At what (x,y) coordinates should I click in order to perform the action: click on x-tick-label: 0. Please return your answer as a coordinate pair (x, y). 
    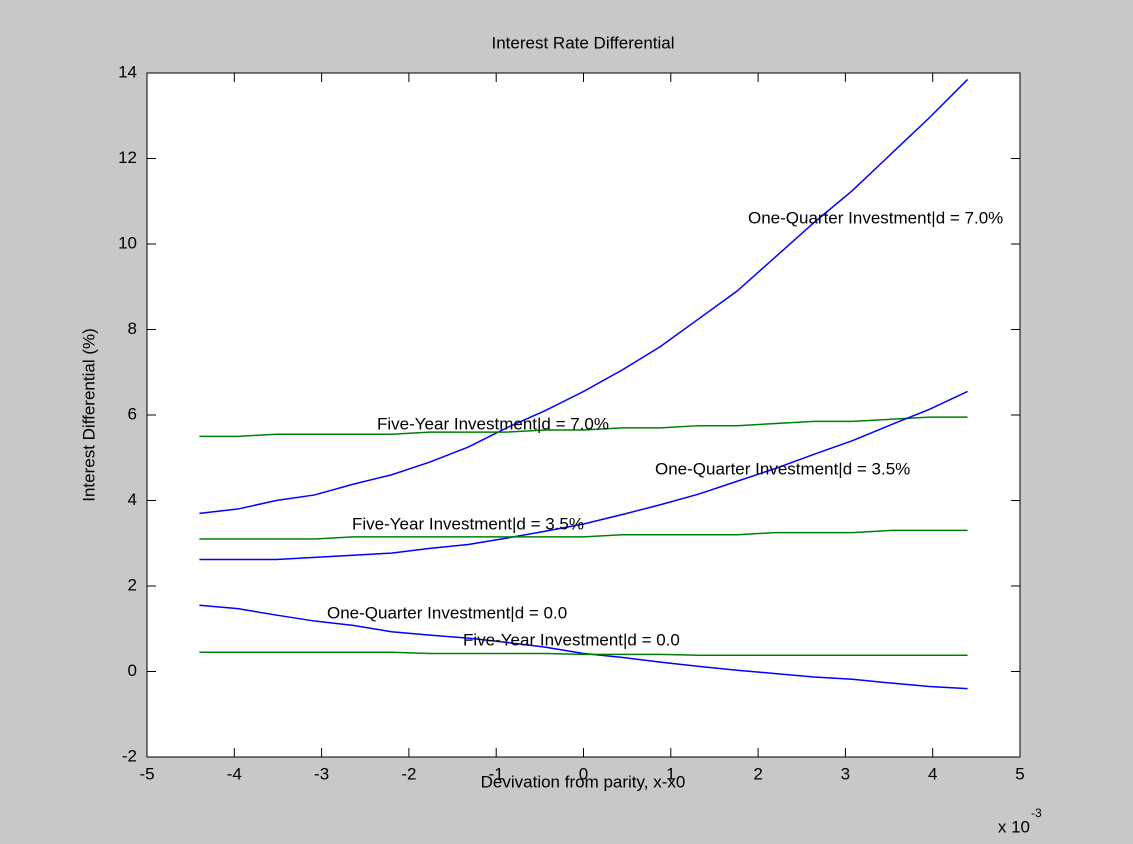
    Looking at the image, I should click on (583, 773).